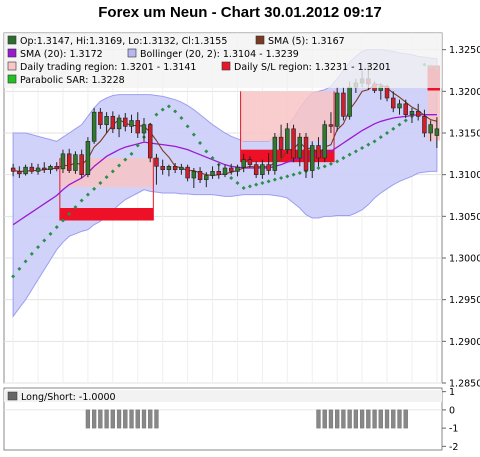 This screenshot has width=480, height=457. I want to click on y-tick-label: 1.2950, so click(464, 300).